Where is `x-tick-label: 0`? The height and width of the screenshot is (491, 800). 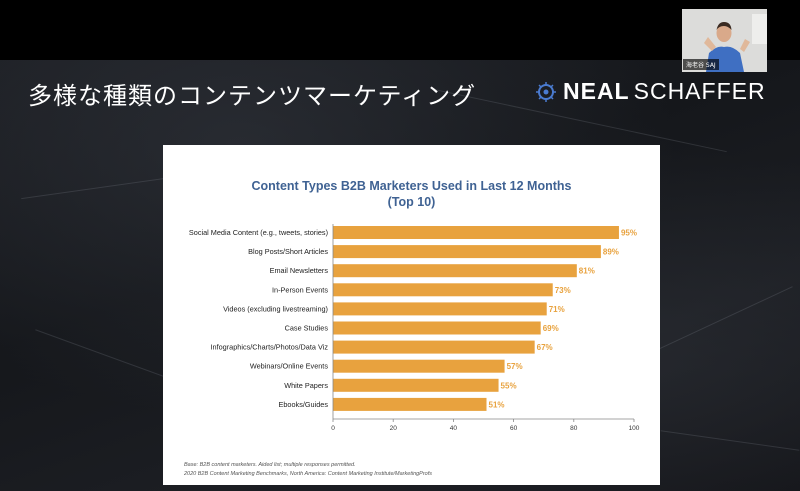 x-tick-label: 0 is located at coordinates (333, 428).